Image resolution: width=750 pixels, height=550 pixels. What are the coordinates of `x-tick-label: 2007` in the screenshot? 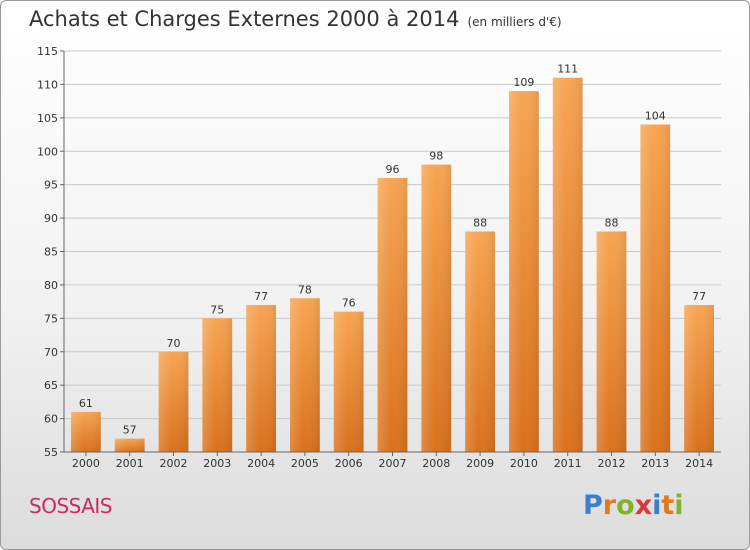 It's located at (393, 463).